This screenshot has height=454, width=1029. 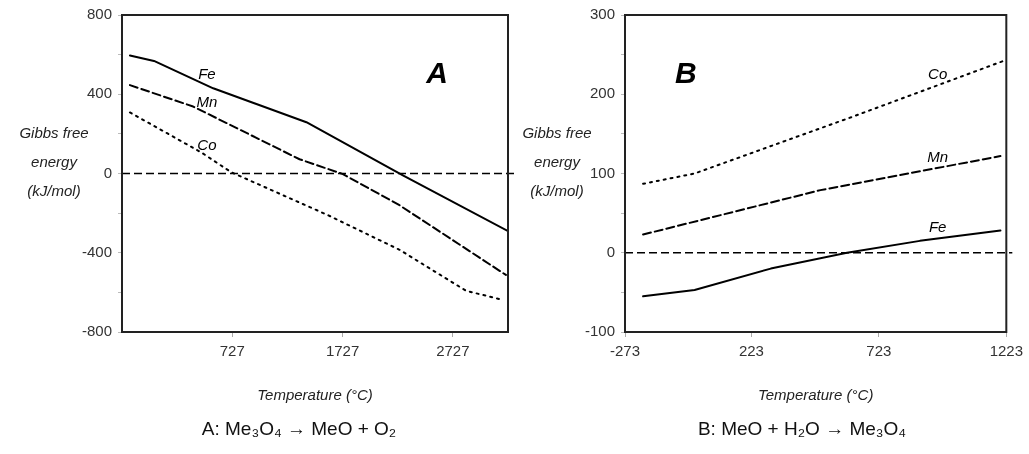 I want to click on y-tick-label: 100, so click(x=602, y=172).